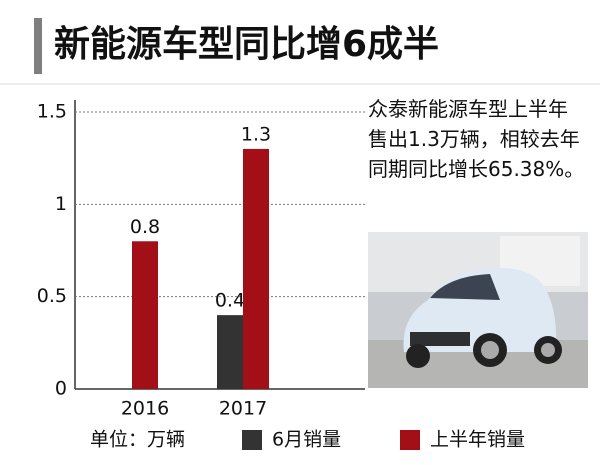 The height and width of the screenshot is (465, 600). What do you see at coordinates (243, 409) in the screenshot?
I see `x-tick-label: 2017` at bounding box center [243, 409].